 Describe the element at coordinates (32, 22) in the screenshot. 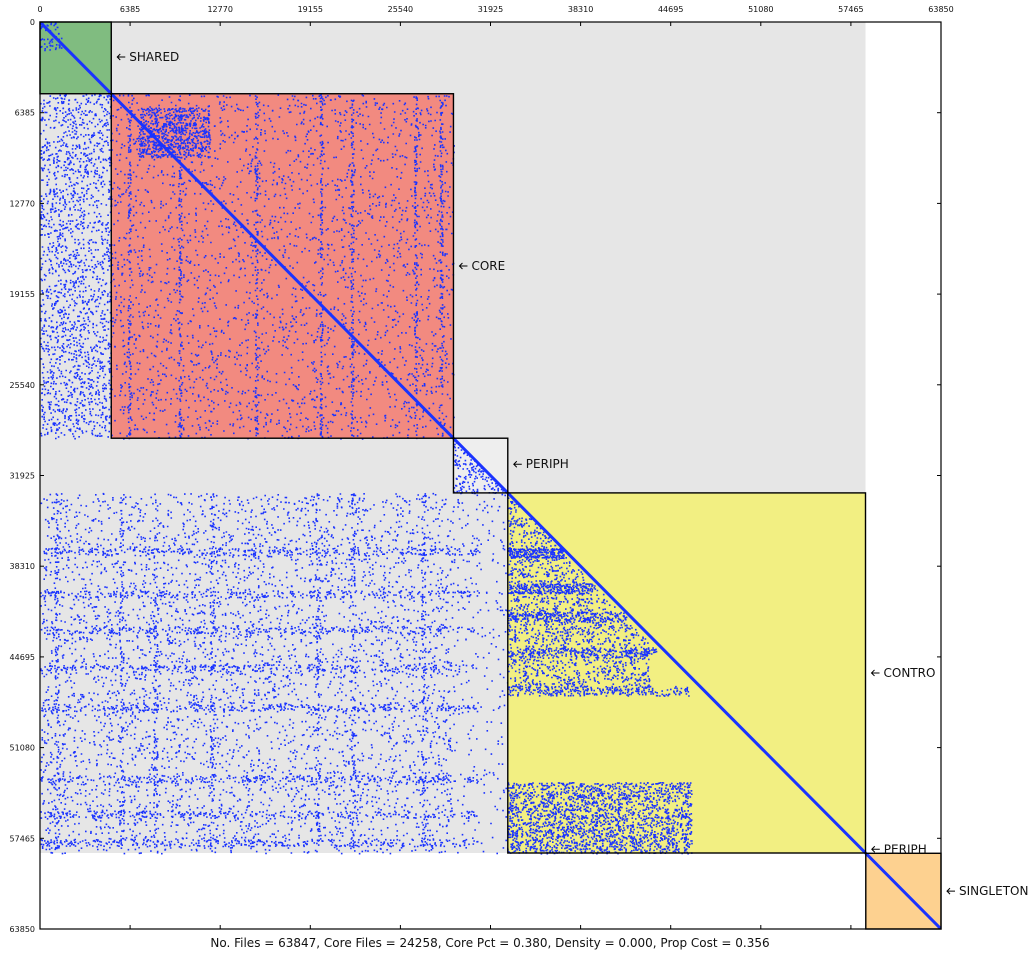

I see `y-tick-label: 0` at that location.